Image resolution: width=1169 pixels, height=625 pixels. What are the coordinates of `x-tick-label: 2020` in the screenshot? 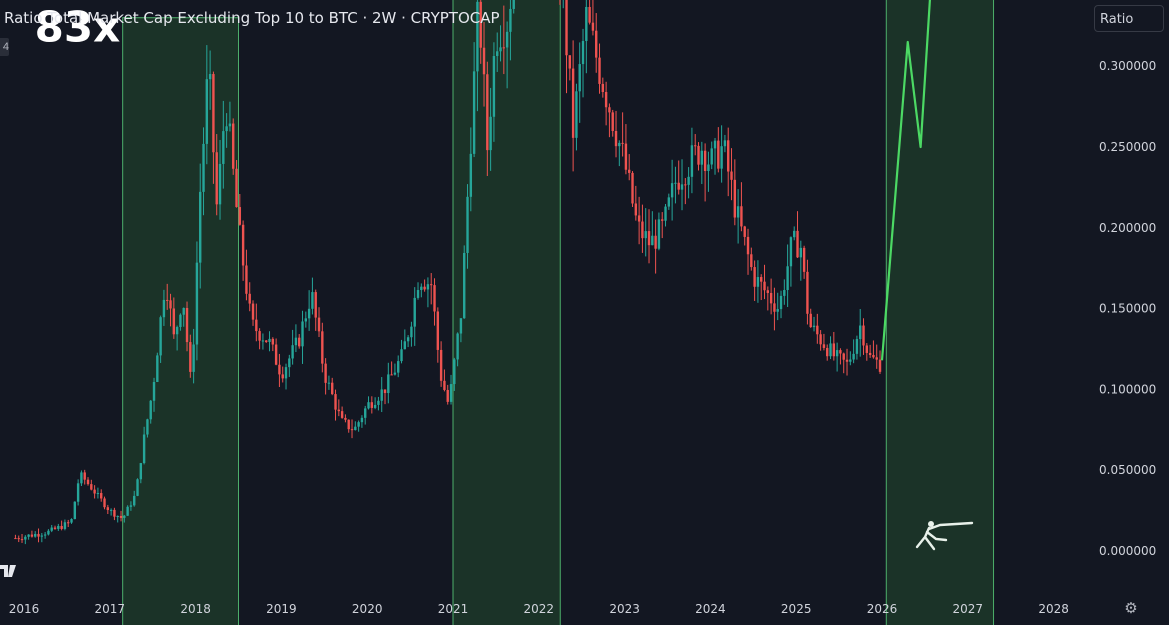 It's located at (367, 609).